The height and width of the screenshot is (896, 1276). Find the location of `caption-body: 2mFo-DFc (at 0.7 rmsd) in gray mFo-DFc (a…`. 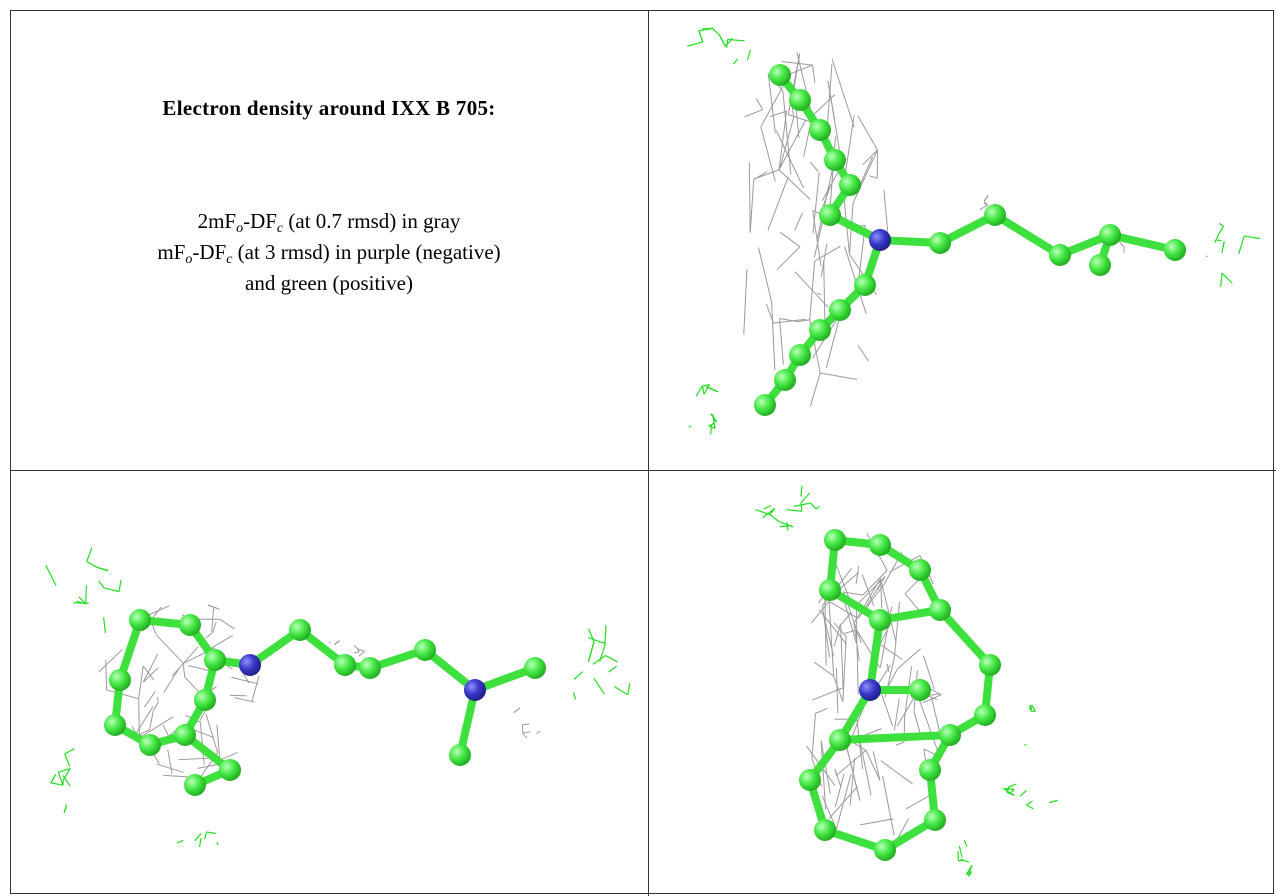

caption-body: 2mFo-DFc (at 0.7 rmsd) in gray mFo-DFc (a… is located at coordinates (329, 252).